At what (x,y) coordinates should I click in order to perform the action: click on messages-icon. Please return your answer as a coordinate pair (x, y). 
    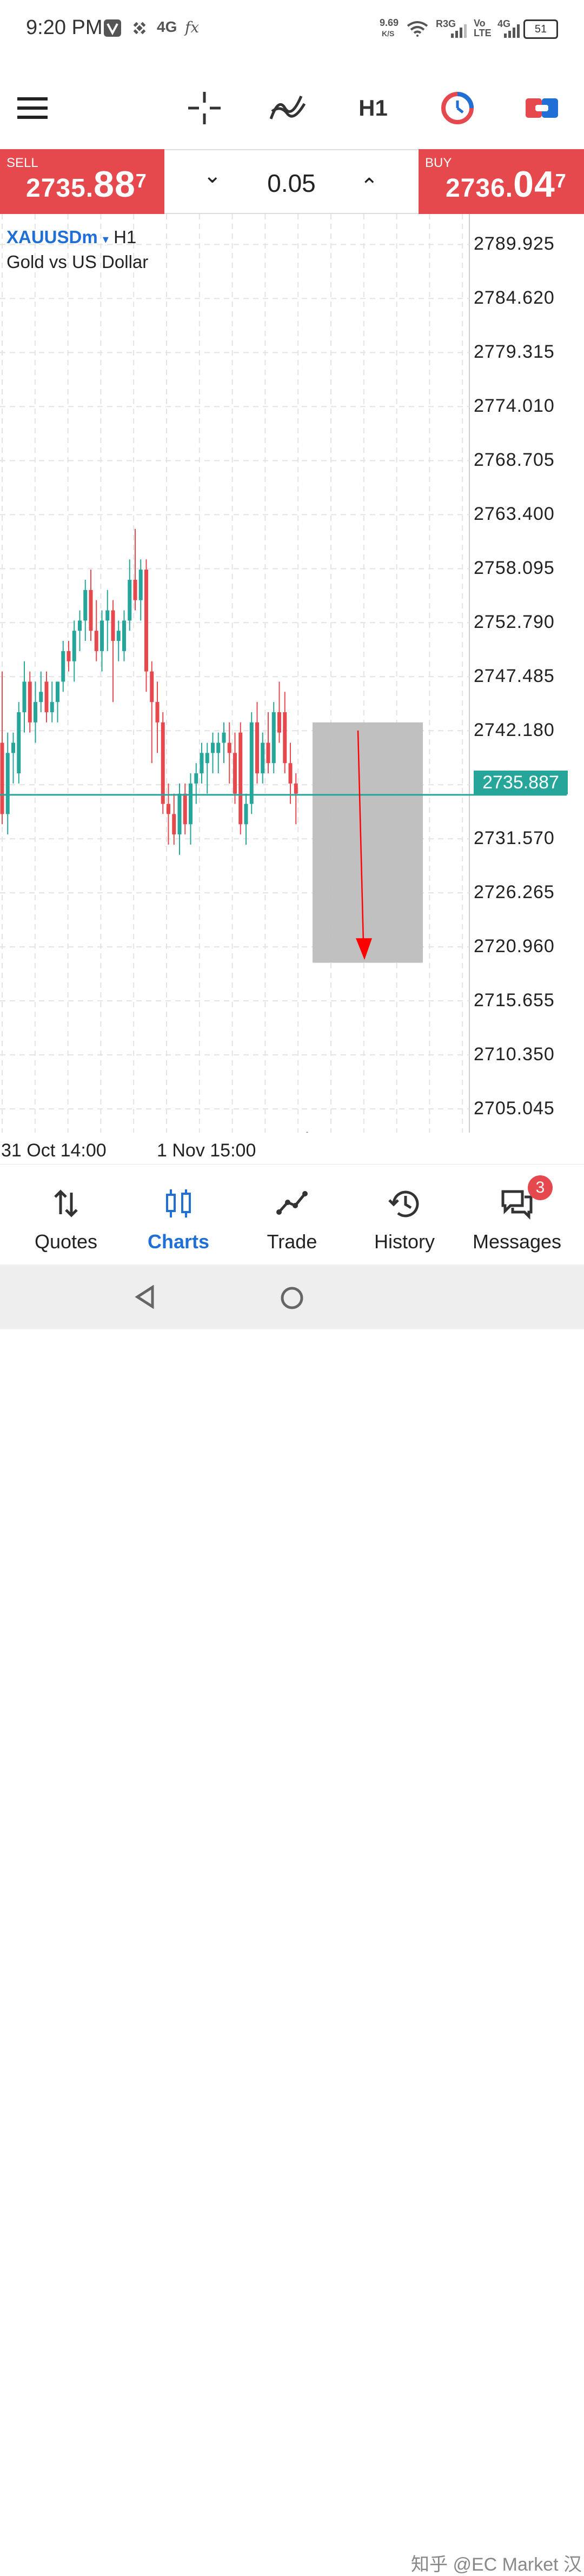
    Looking at the image, I should click on (517, 1205).